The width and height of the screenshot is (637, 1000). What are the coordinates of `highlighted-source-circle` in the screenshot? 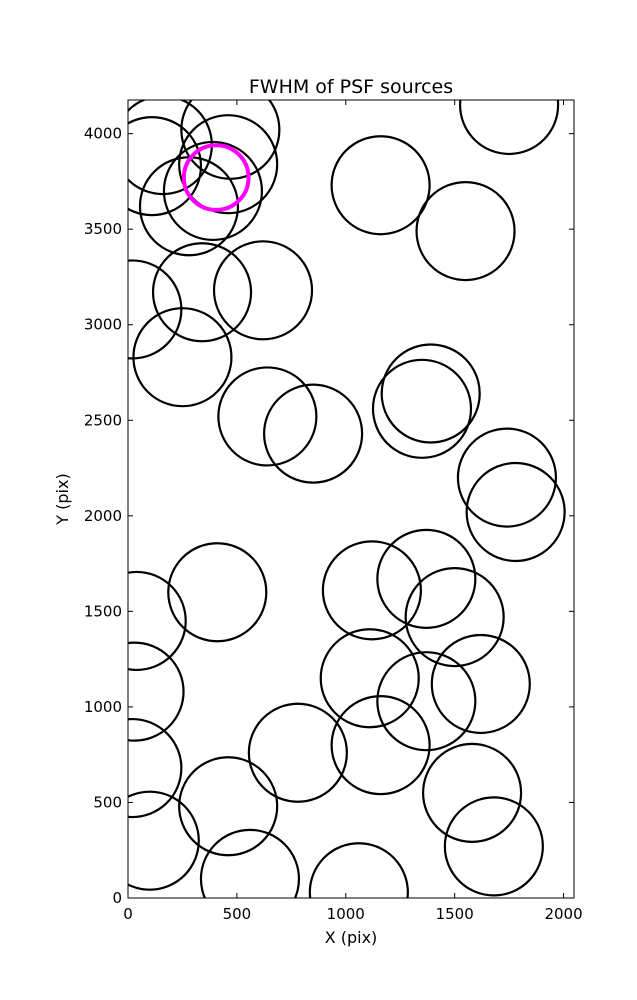 It's located at (216, 177).